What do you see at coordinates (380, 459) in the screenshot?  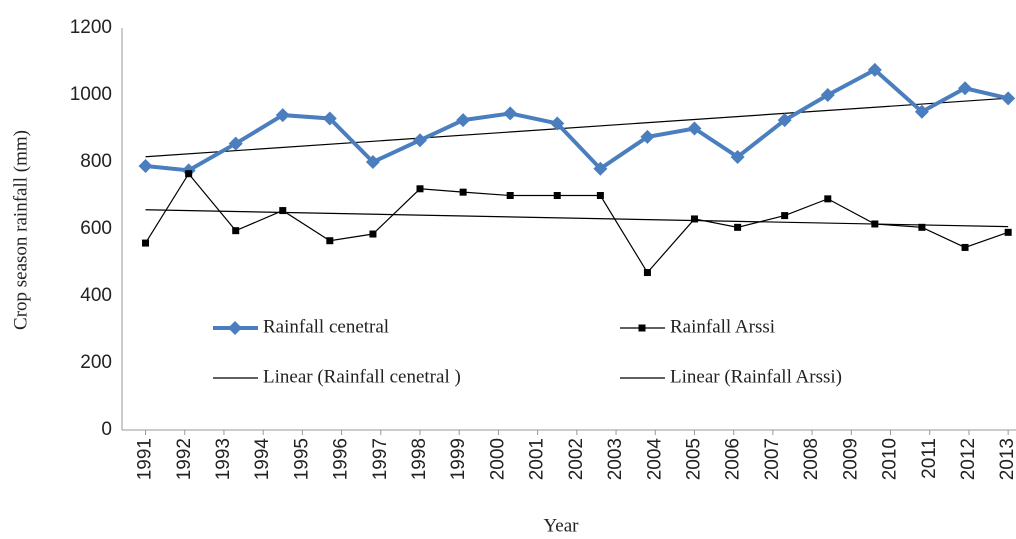 I see `x-tick-label: 1997` at bounding box center [380, 459].